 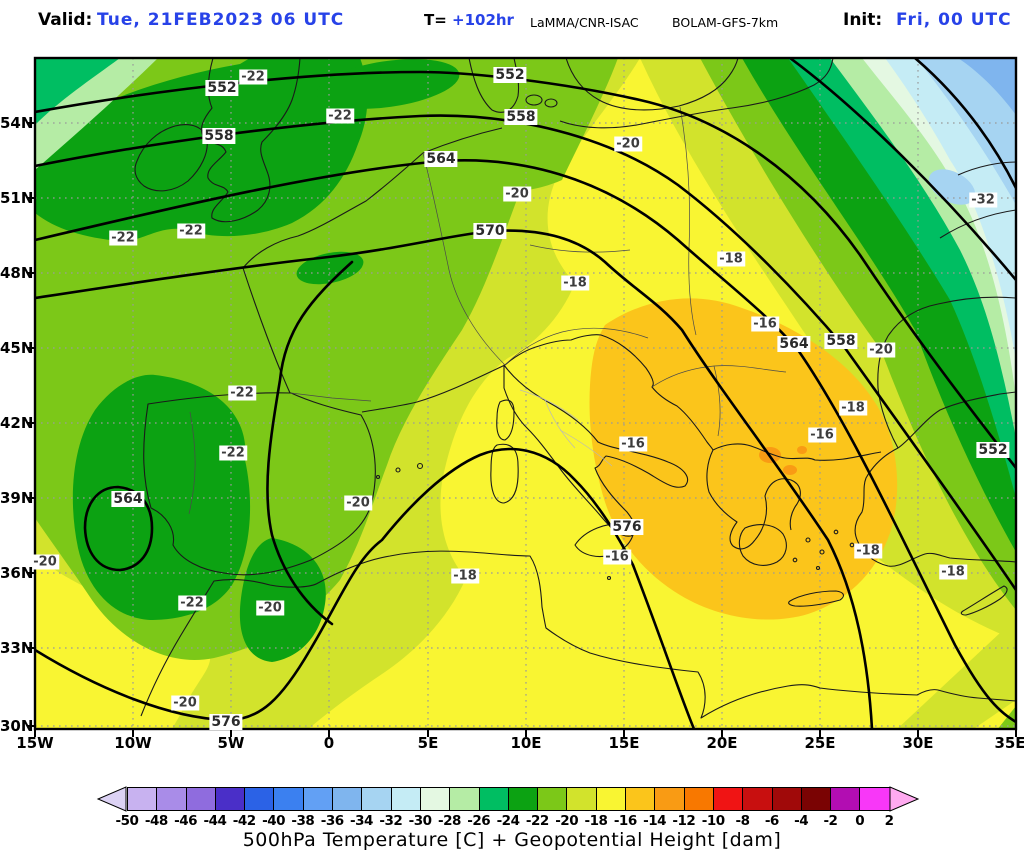 I want to click on temp-wedge-nw-emerald, so click(x=77, y=91).